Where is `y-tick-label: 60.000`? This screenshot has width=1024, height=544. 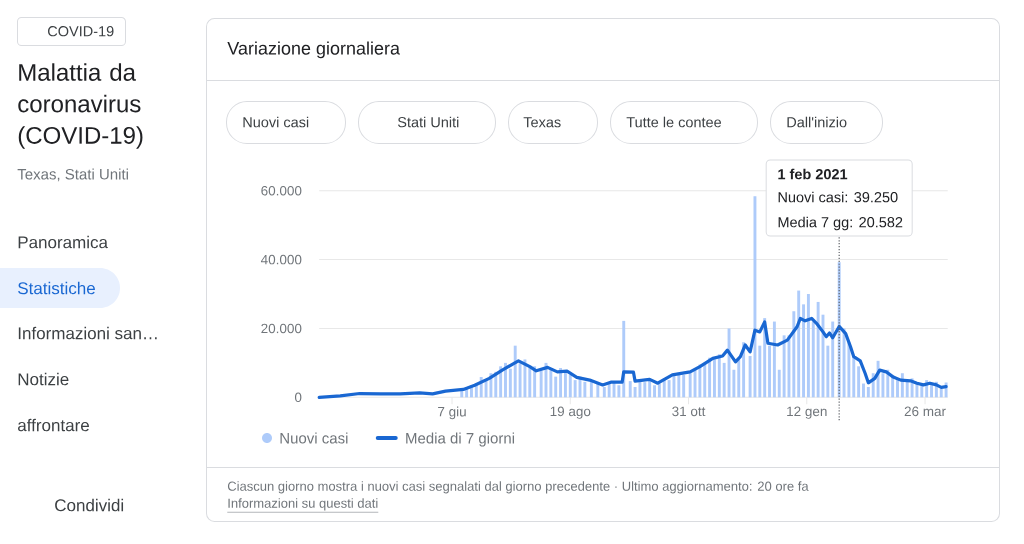
y-tick-label: 60.000 is located at coordinates (281, 190).